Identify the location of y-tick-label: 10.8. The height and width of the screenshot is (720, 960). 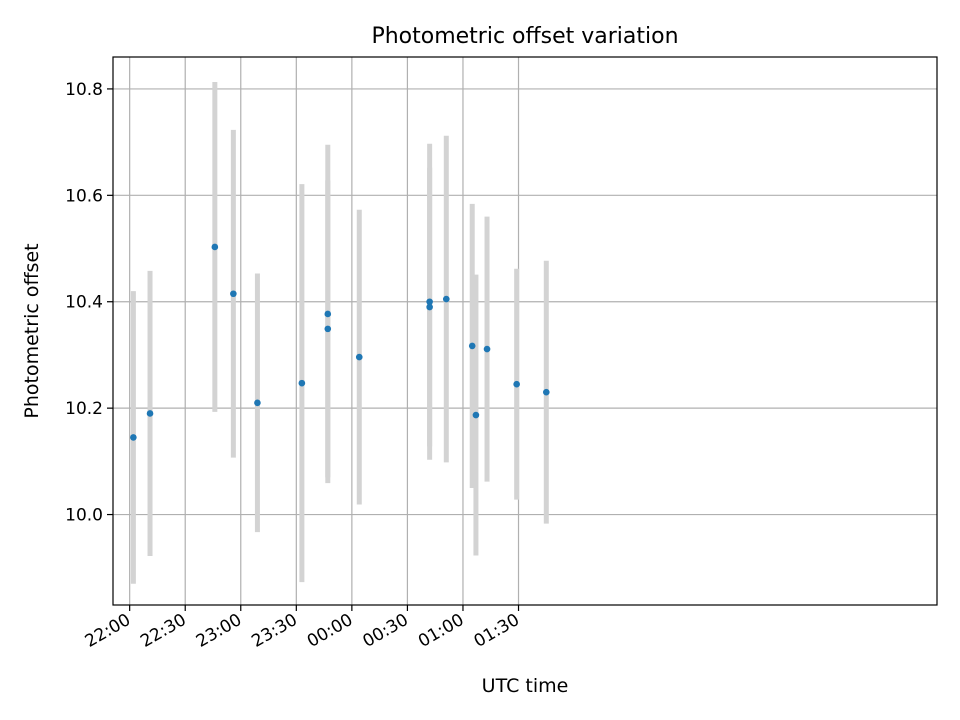
(84, 90).